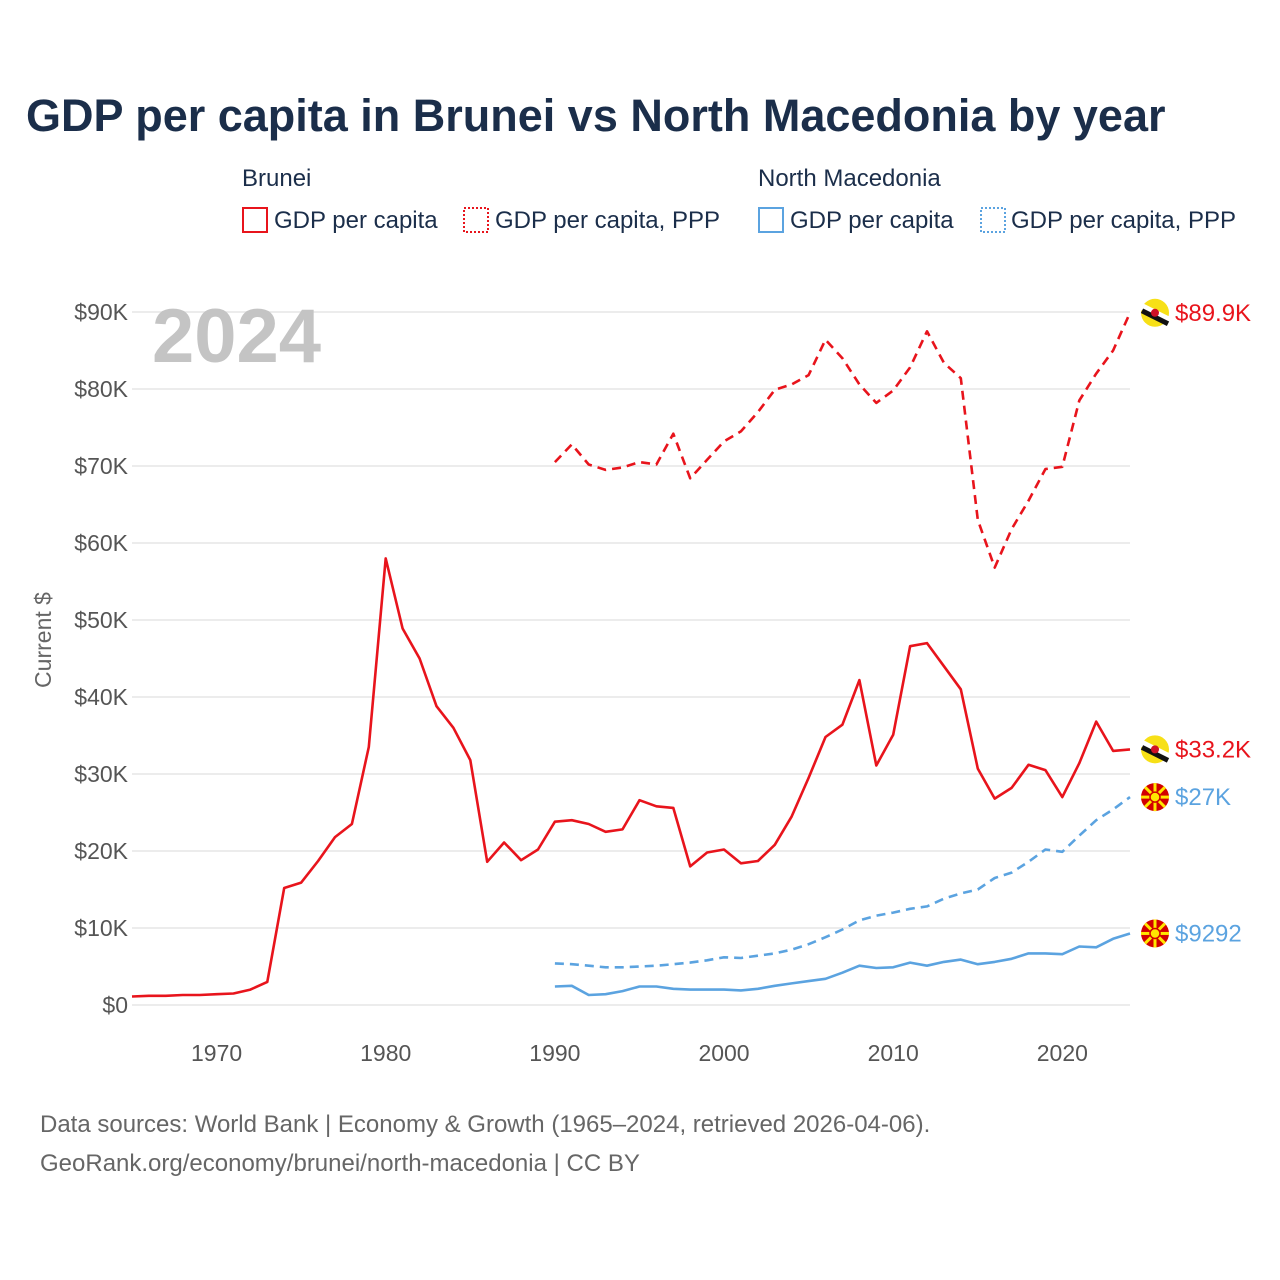  What do you see at coordinates (236, 336) in the screenshot?
I see `year-indicator: 2024` at bounding box center [236, 336].